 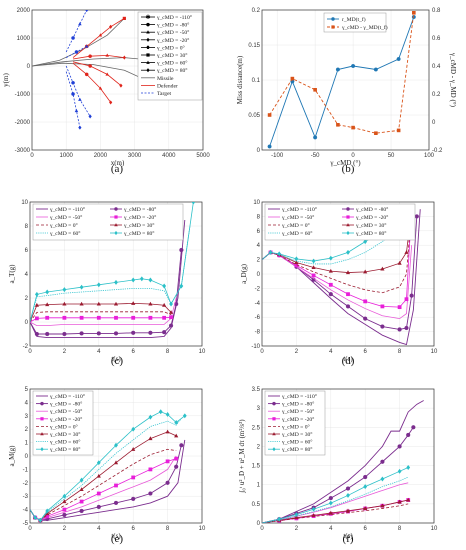 I want to click on y-tick-label: 0.5, so click(x=256, y=505).